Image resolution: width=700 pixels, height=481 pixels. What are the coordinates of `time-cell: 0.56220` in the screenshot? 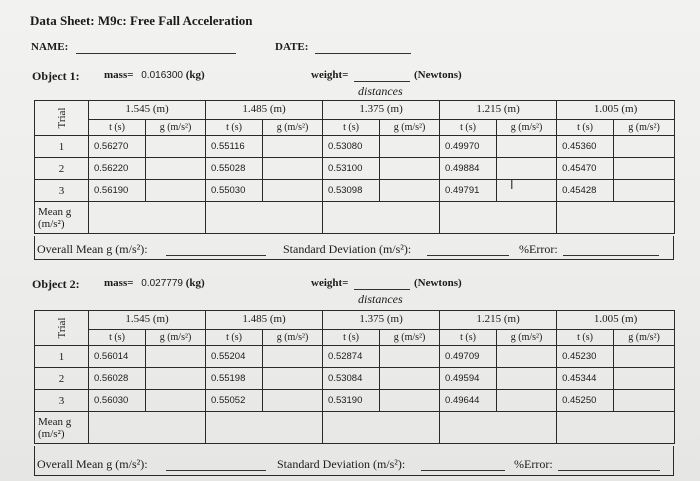 It's located at (117, 168).